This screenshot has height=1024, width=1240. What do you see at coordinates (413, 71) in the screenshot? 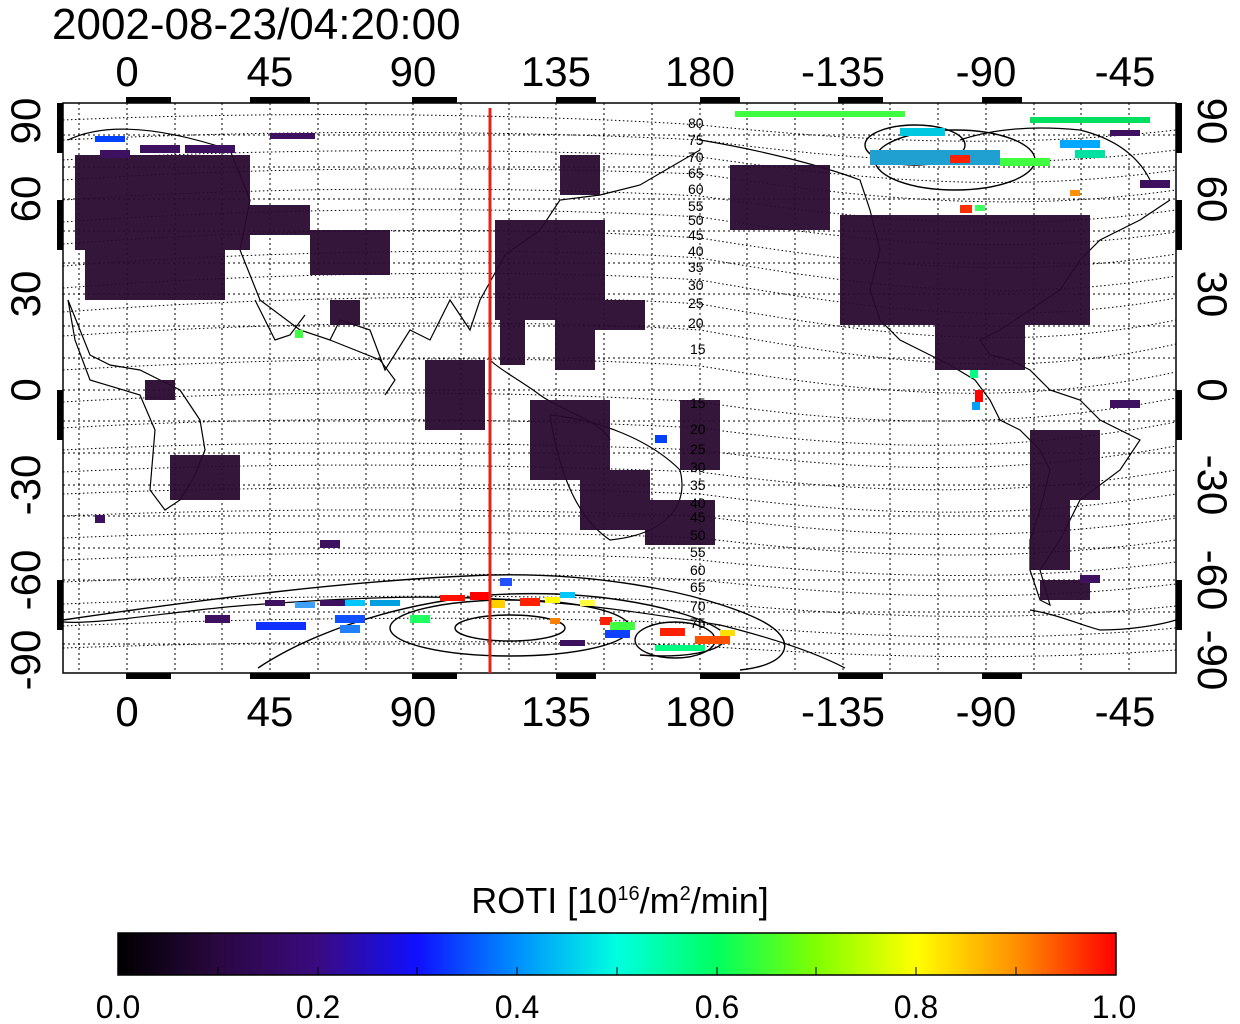
I see `top-tick-label: 90` at bounding box center [413, 71].